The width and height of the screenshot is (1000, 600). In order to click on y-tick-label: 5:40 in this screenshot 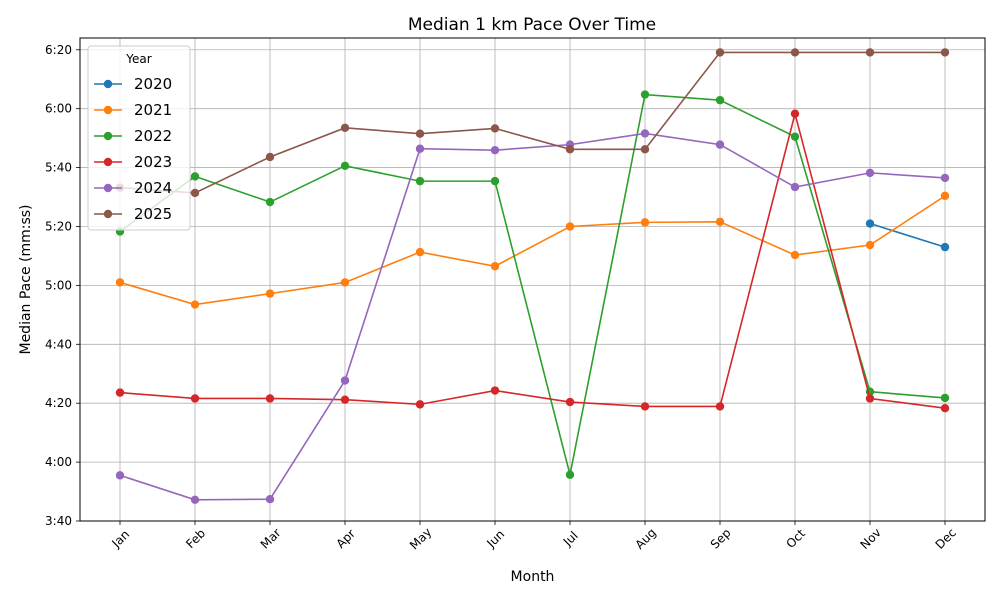, I will do `click(58, 168)`.